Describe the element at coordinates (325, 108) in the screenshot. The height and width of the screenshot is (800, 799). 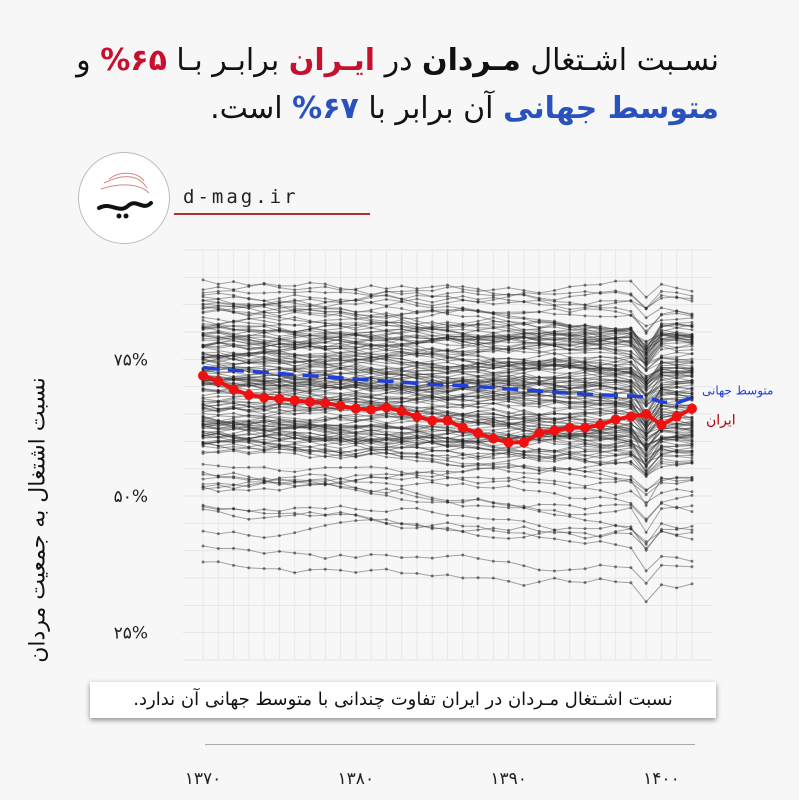
I see `world-value: ۶۷%` at that location.